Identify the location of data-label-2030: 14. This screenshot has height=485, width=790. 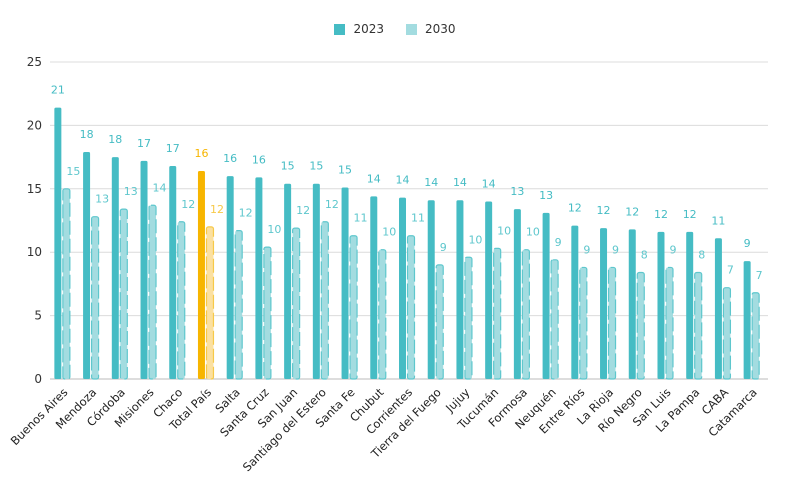
(160, 187).